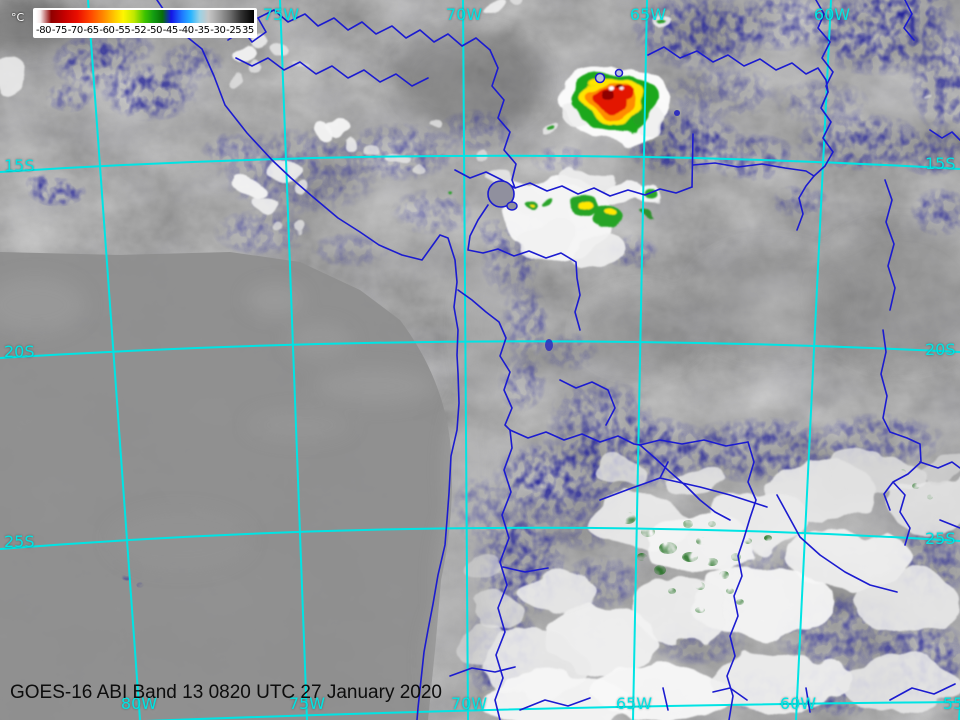  I want to click on colorbar-tick: -80, so click(44, 30).